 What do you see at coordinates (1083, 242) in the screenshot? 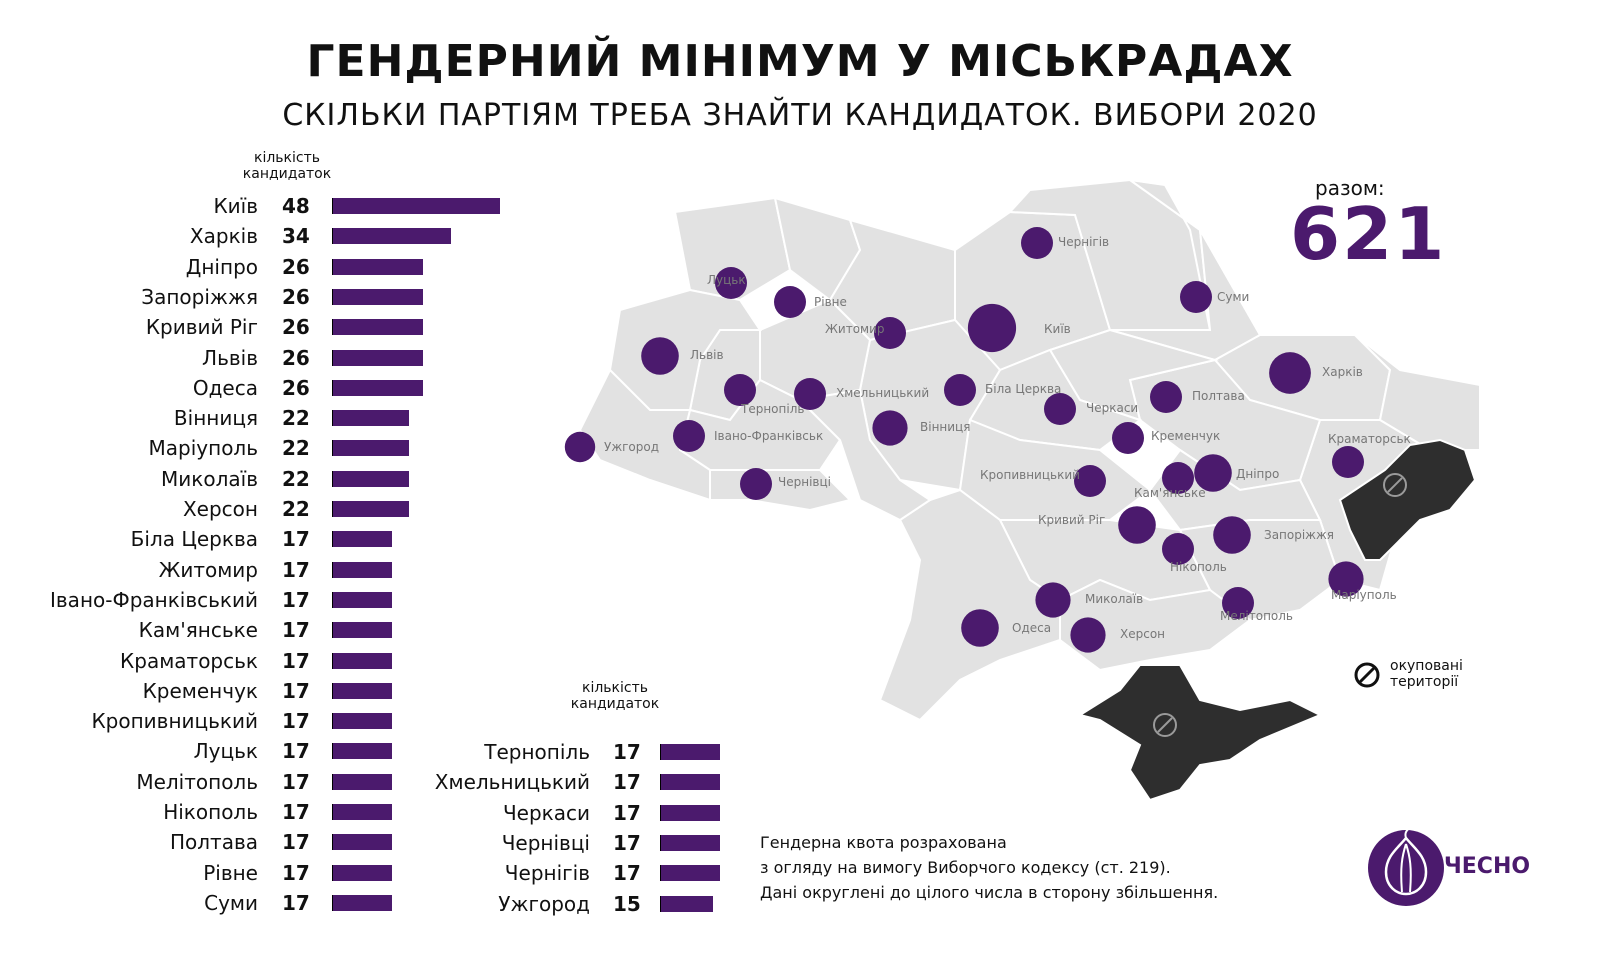
I see `city-label: Чернігів` at bounding box center [1083, 242].